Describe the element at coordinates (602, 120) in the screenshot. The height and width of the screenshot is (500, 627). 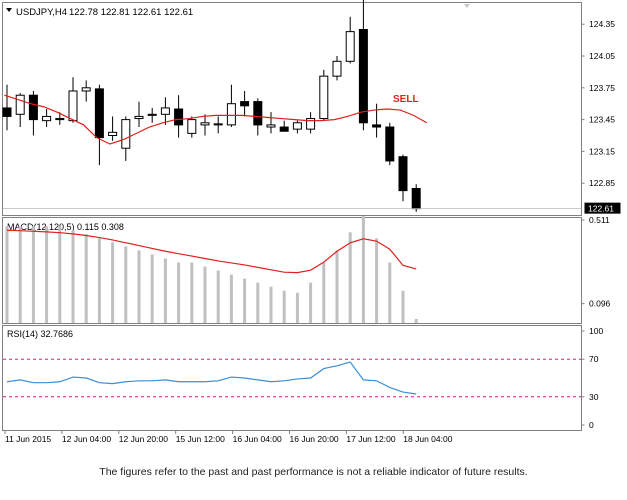
I see `price-tick-label: 123.45` at that location.